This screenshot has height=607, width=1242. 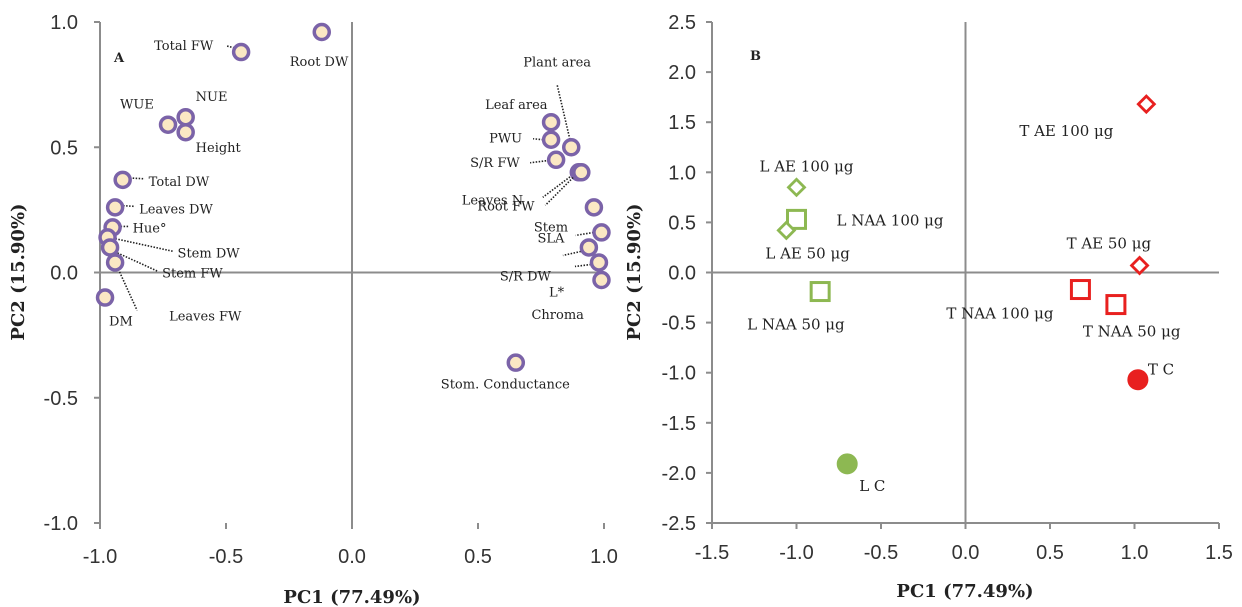 I want to click on point-label: Stem DW, so click(x=209, y=253).